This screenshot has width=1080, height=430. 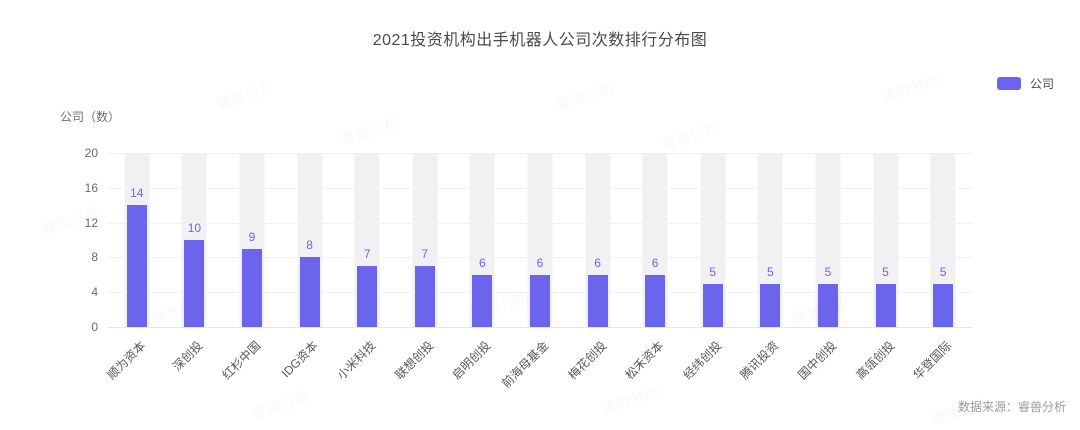 I want to click on legend: 公司, so click(x=1025, y=83).